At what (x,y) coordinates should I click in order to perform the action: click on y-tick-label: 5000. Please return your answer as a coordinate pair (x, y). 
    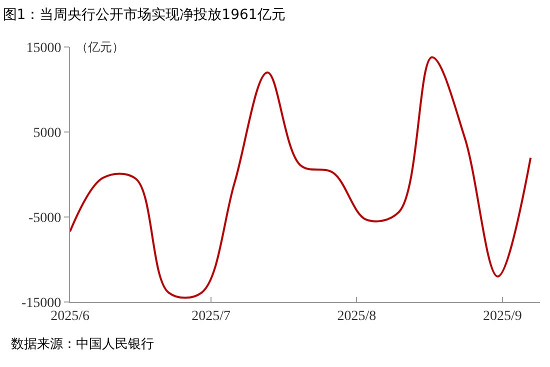
    Looking at the image, I should click on (47, 133).